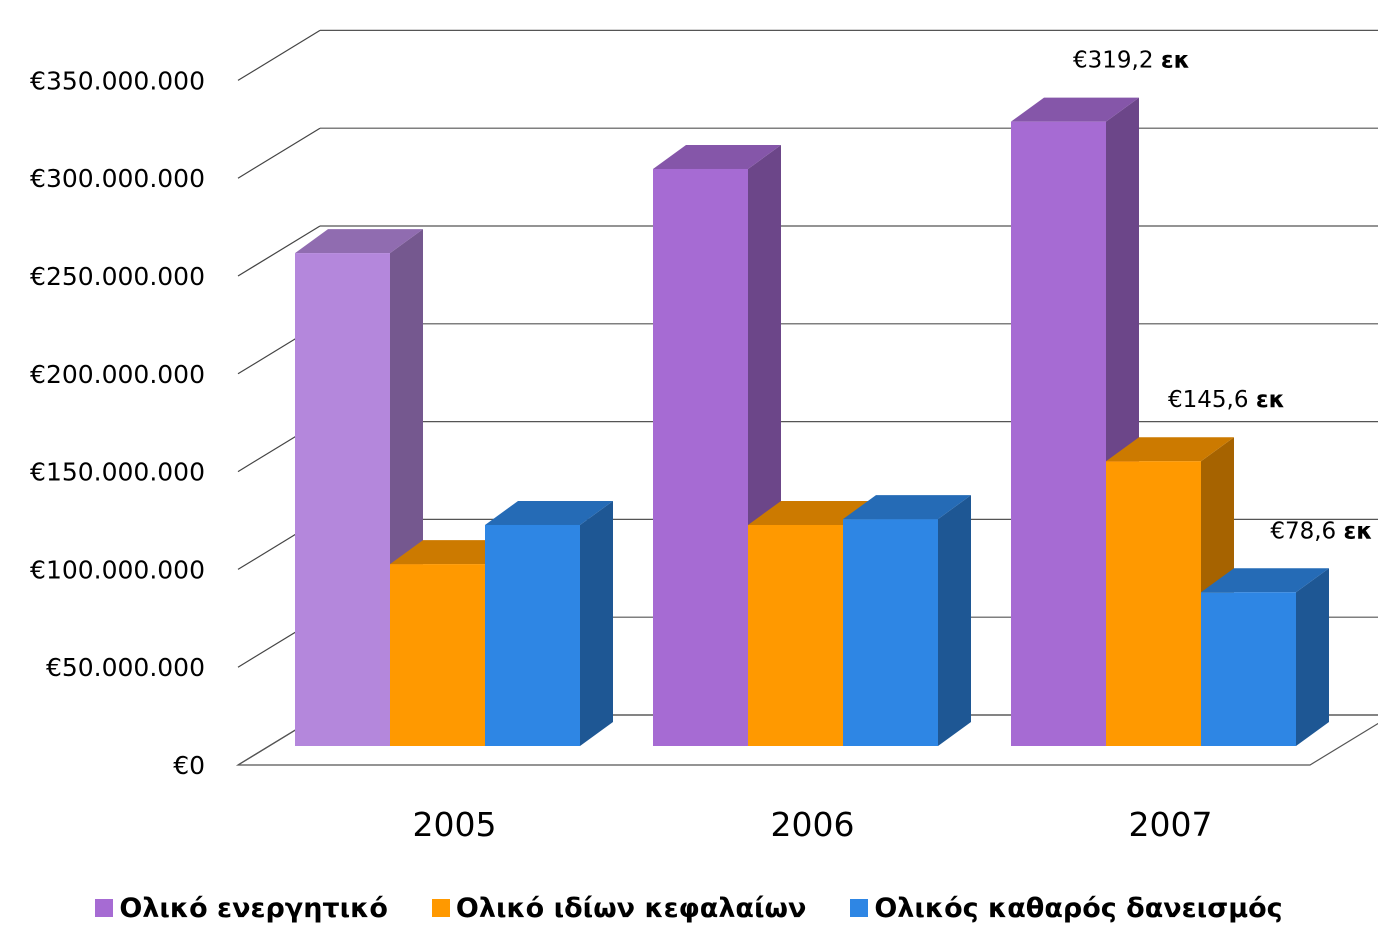  I want to click on x-axis-ticks: 2005 2006 2007, so click(813, 824).